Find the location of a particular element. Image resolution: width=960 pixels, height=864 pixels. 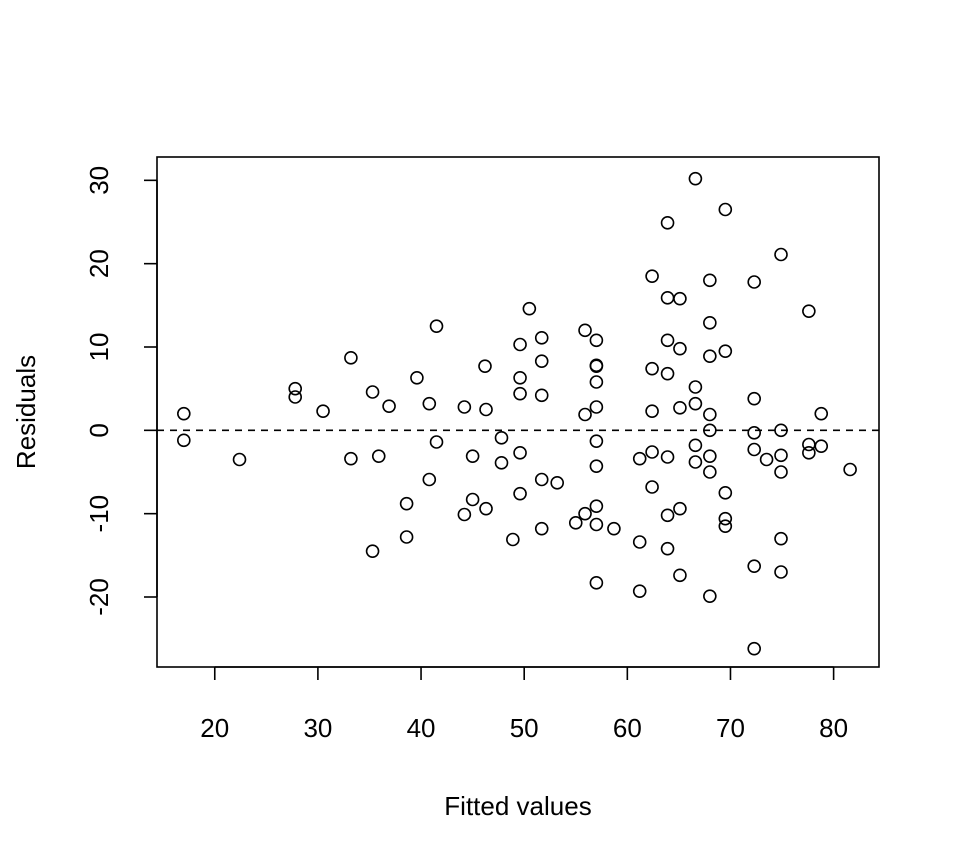

y-axis-title: Residuals is located at coordinates (26, 412).